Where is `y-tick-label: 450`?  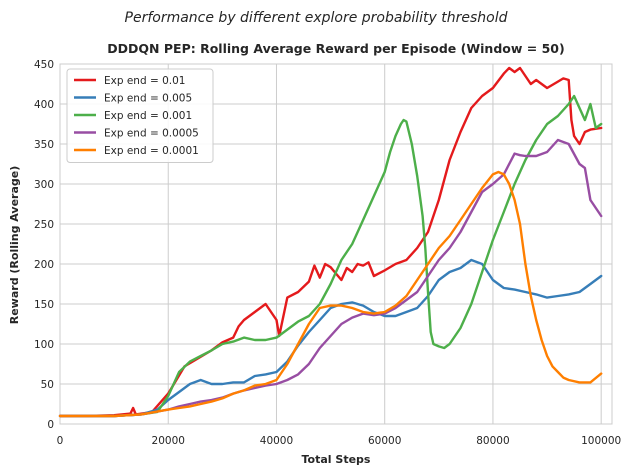 y-tick-label: 450 is located at coordinates (44, 65).